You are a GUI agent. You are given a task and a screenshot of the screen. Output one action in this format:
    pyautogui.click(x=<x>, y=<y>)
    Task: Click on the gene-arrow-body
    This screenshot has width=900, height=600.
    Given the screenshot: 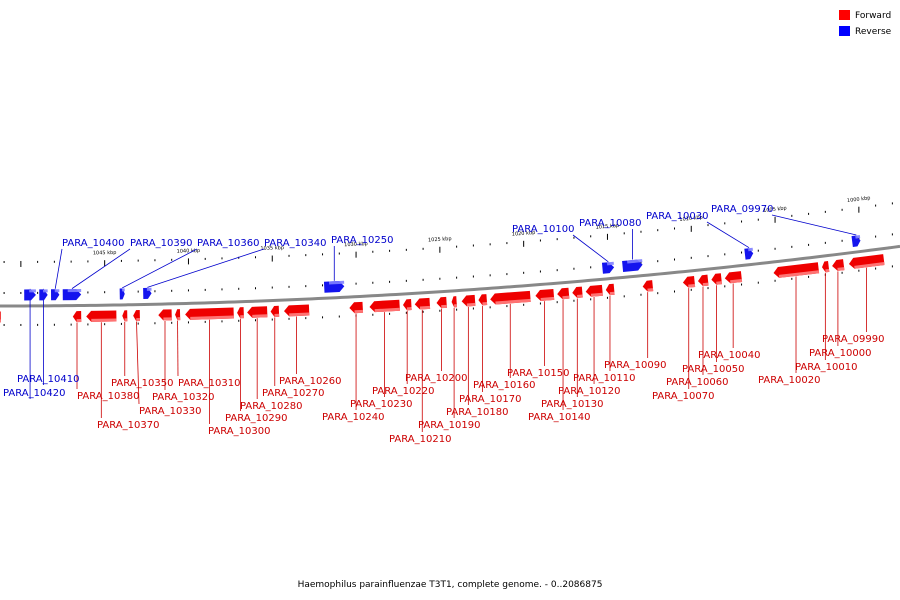 What is the action you would take?
    pyautogui.click(x=608, y=268)
    